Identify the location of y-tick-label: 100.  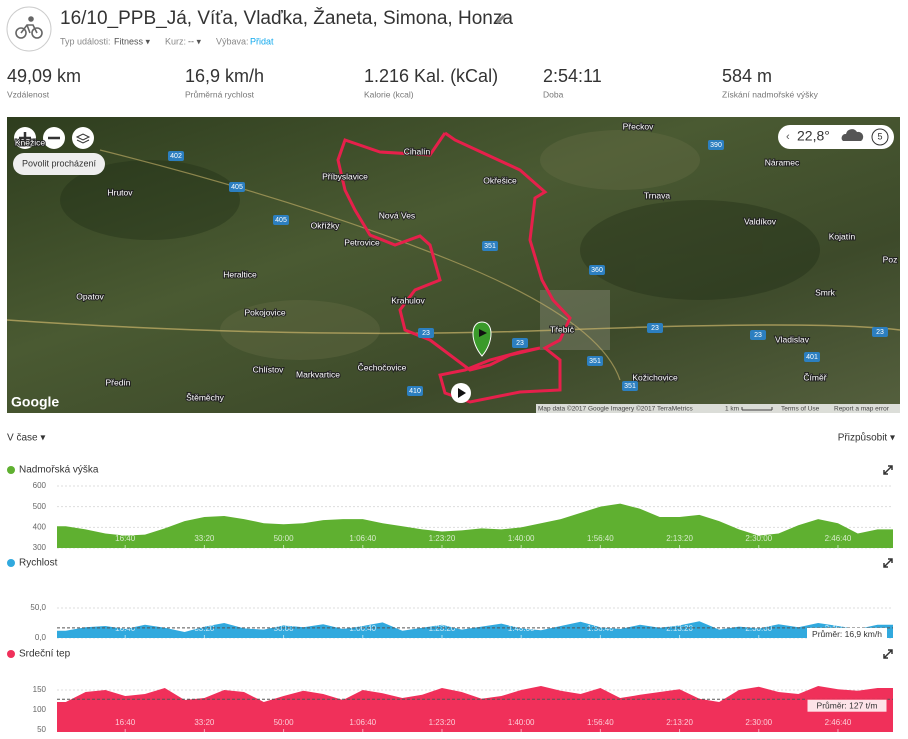
(40, 709).